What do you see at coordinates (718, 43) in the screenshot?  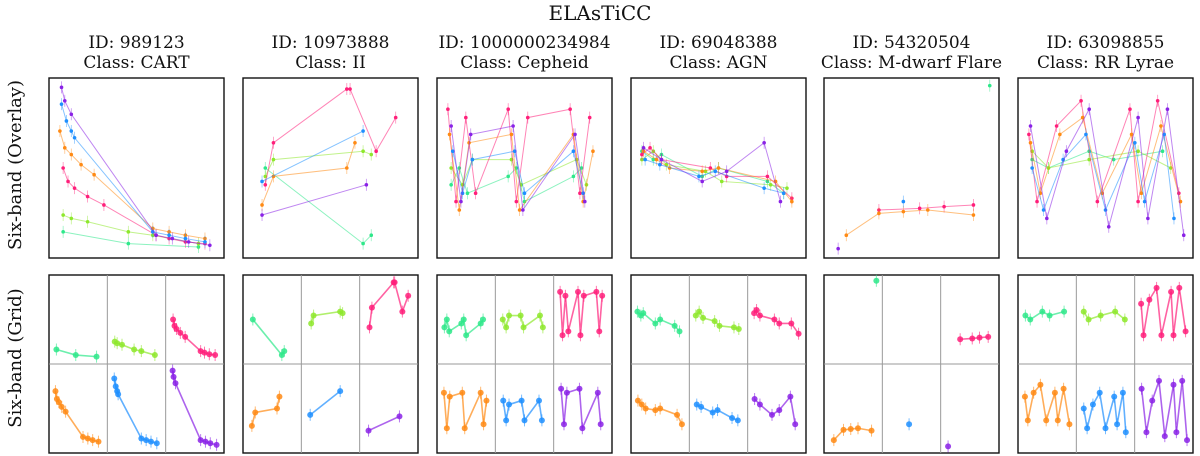 I see `panel-id-label: ID: 69048388` at bounding box center [718, 43].